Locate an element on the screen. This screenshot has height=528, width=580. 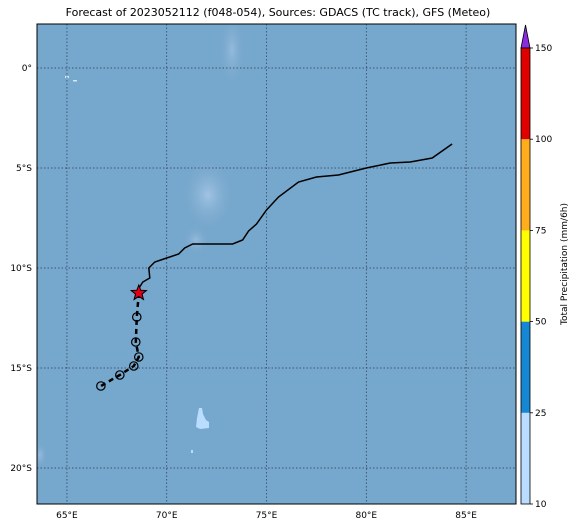
lon-tick-label: 75°E is located at coordinates (267, 516).